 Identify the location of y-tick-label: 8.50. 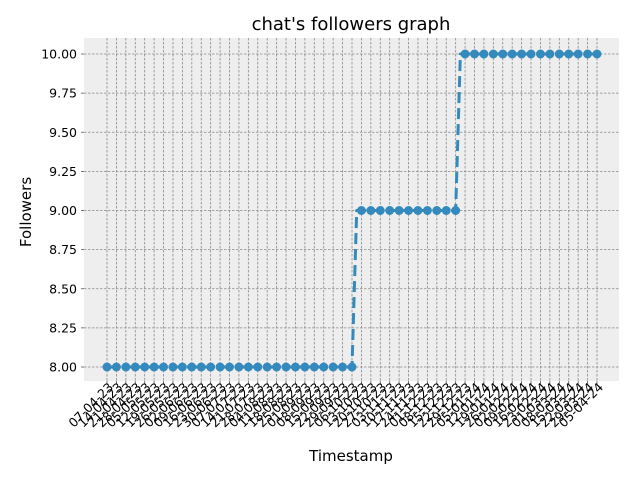
(63, 288).